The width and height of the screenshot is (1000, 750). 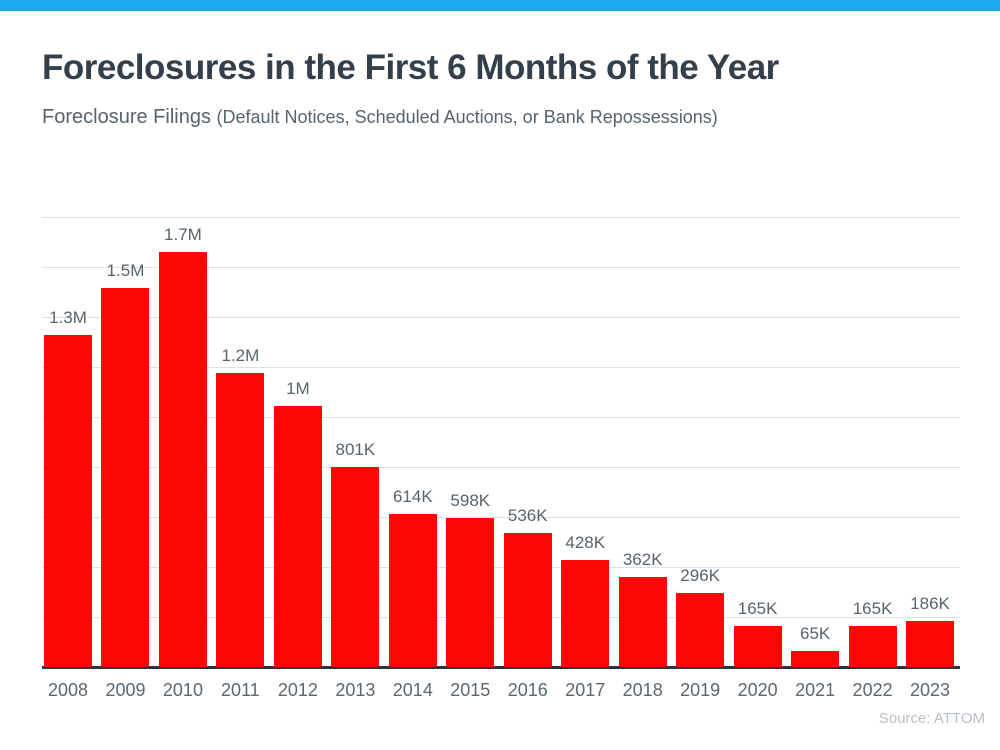 What do you see at coordinates (412, 496) in the screenshot?
I see `bar-value-label: 614K` at bounding box center [412, 496].